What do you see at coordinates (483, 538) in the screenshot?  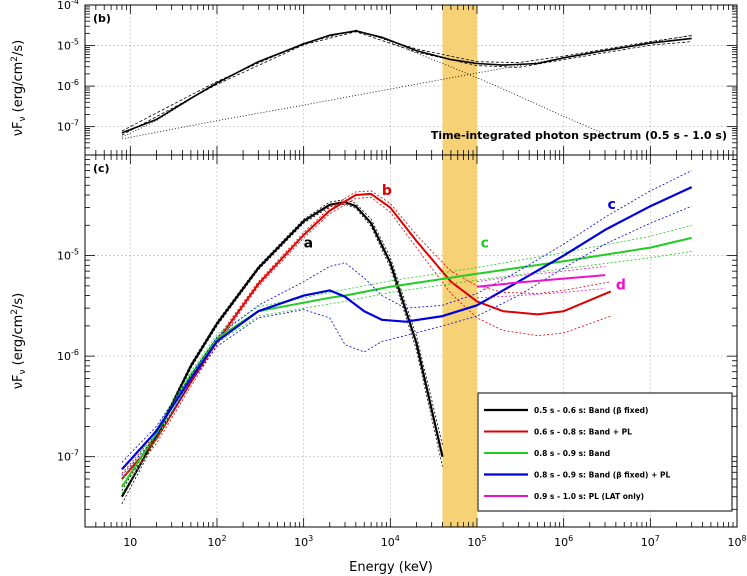 I see `tick-exponent: 5` at bounding box center [483, 538].